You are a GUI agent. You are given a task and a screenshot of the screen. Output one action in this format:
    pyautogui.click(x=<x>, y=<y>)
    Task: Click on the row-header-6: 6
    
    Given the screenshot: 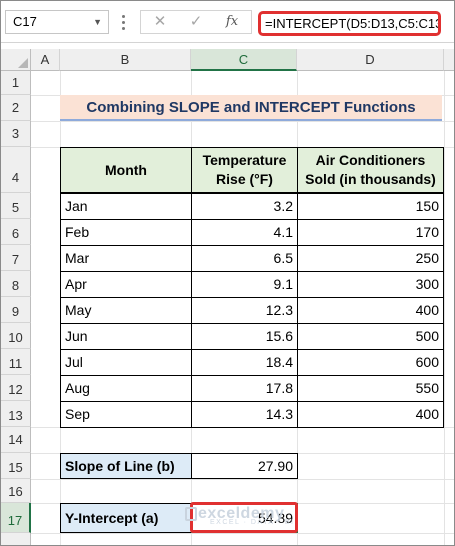 What is the action you would take?
    pyautogui.click(x=16, y=232)
    